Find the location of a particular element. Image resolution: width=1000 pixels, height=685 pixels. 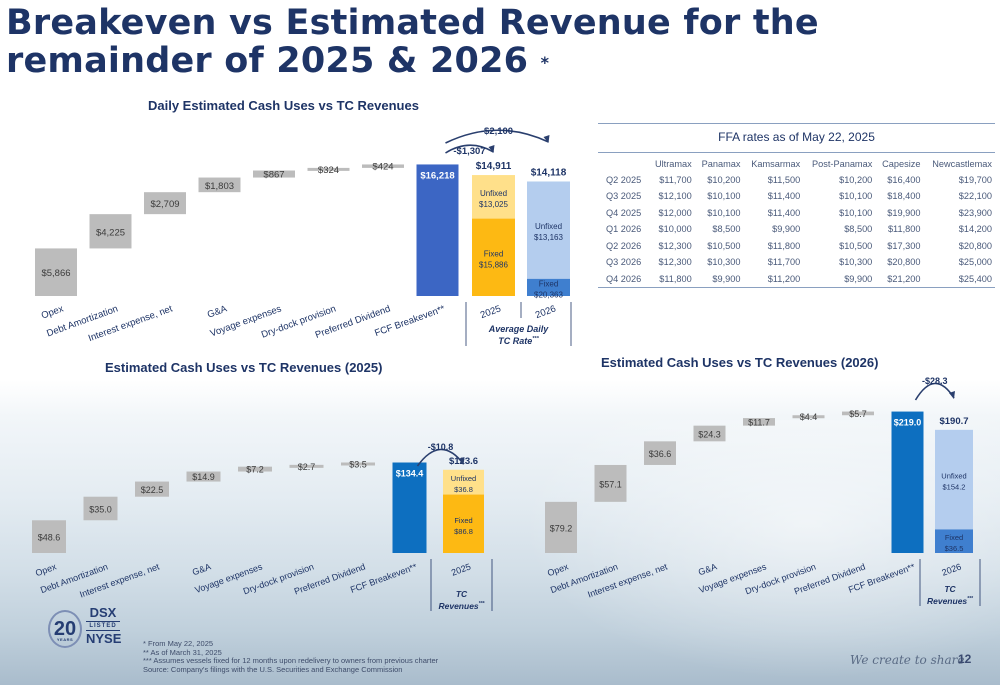

value-label-voyage-expenses: $7.2 is located at coordinates (255, 470).